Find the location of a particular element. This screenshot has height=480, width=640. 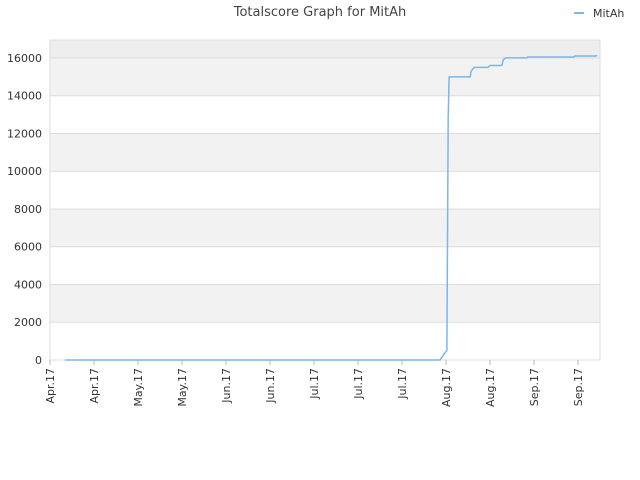

y-tick-label: 2000 is located at coordinates (28, 322).